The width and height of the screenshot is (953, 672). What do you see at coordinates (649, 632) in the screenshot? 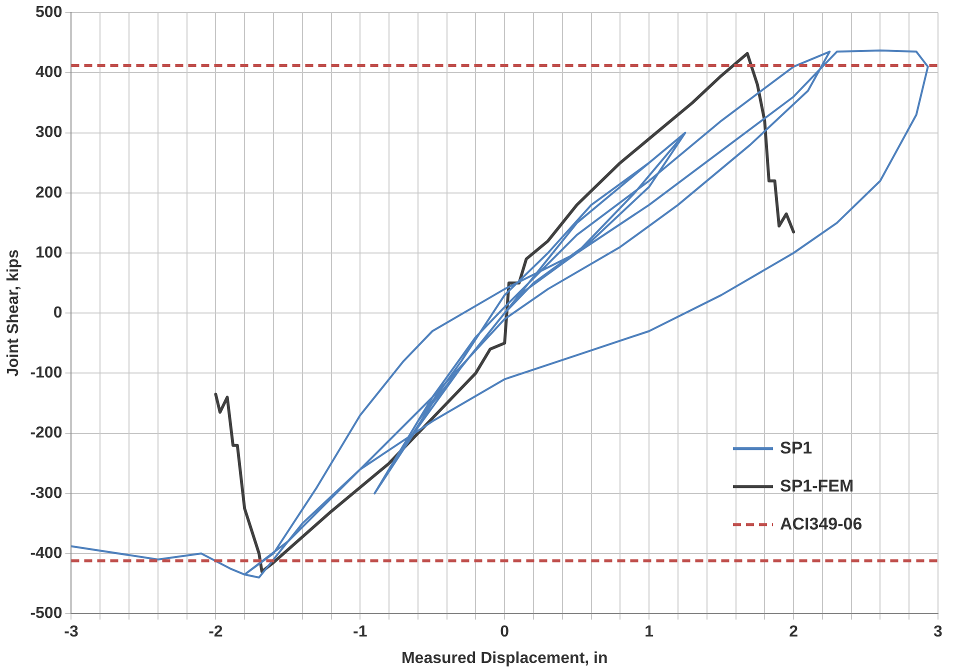
I see `x-tick-label: 1` at bounding box center [649, 632].